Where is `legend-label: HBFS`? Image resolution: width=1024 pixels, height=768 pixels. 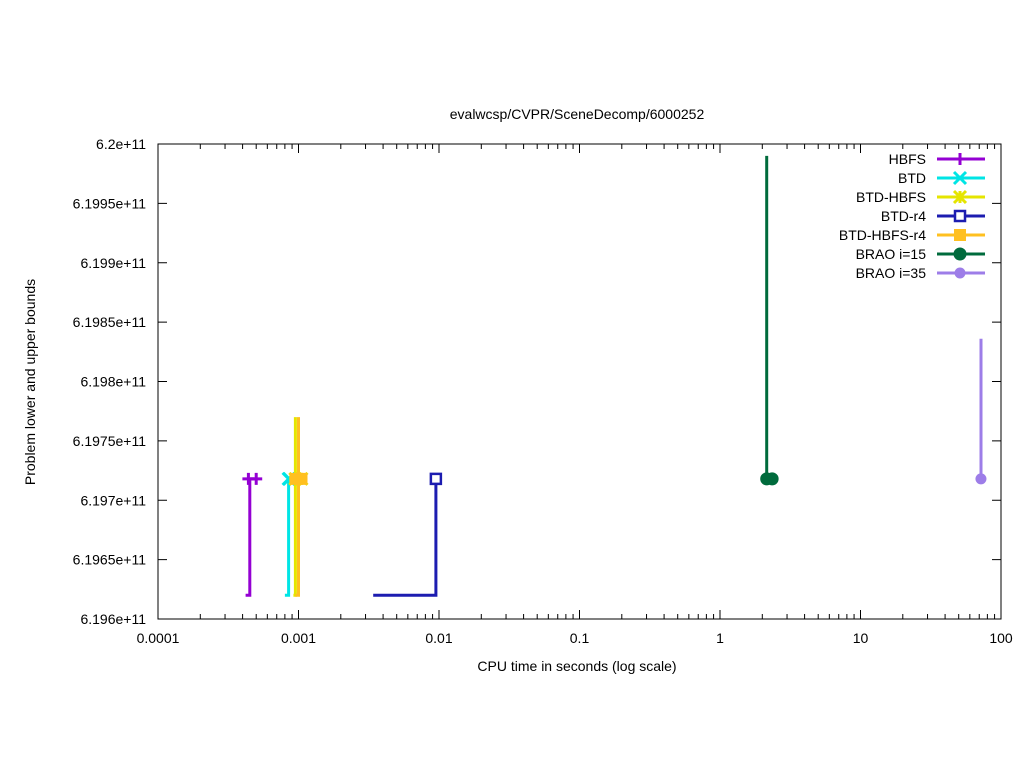
legend-label: HBFS is located at coordinates (907, 159).